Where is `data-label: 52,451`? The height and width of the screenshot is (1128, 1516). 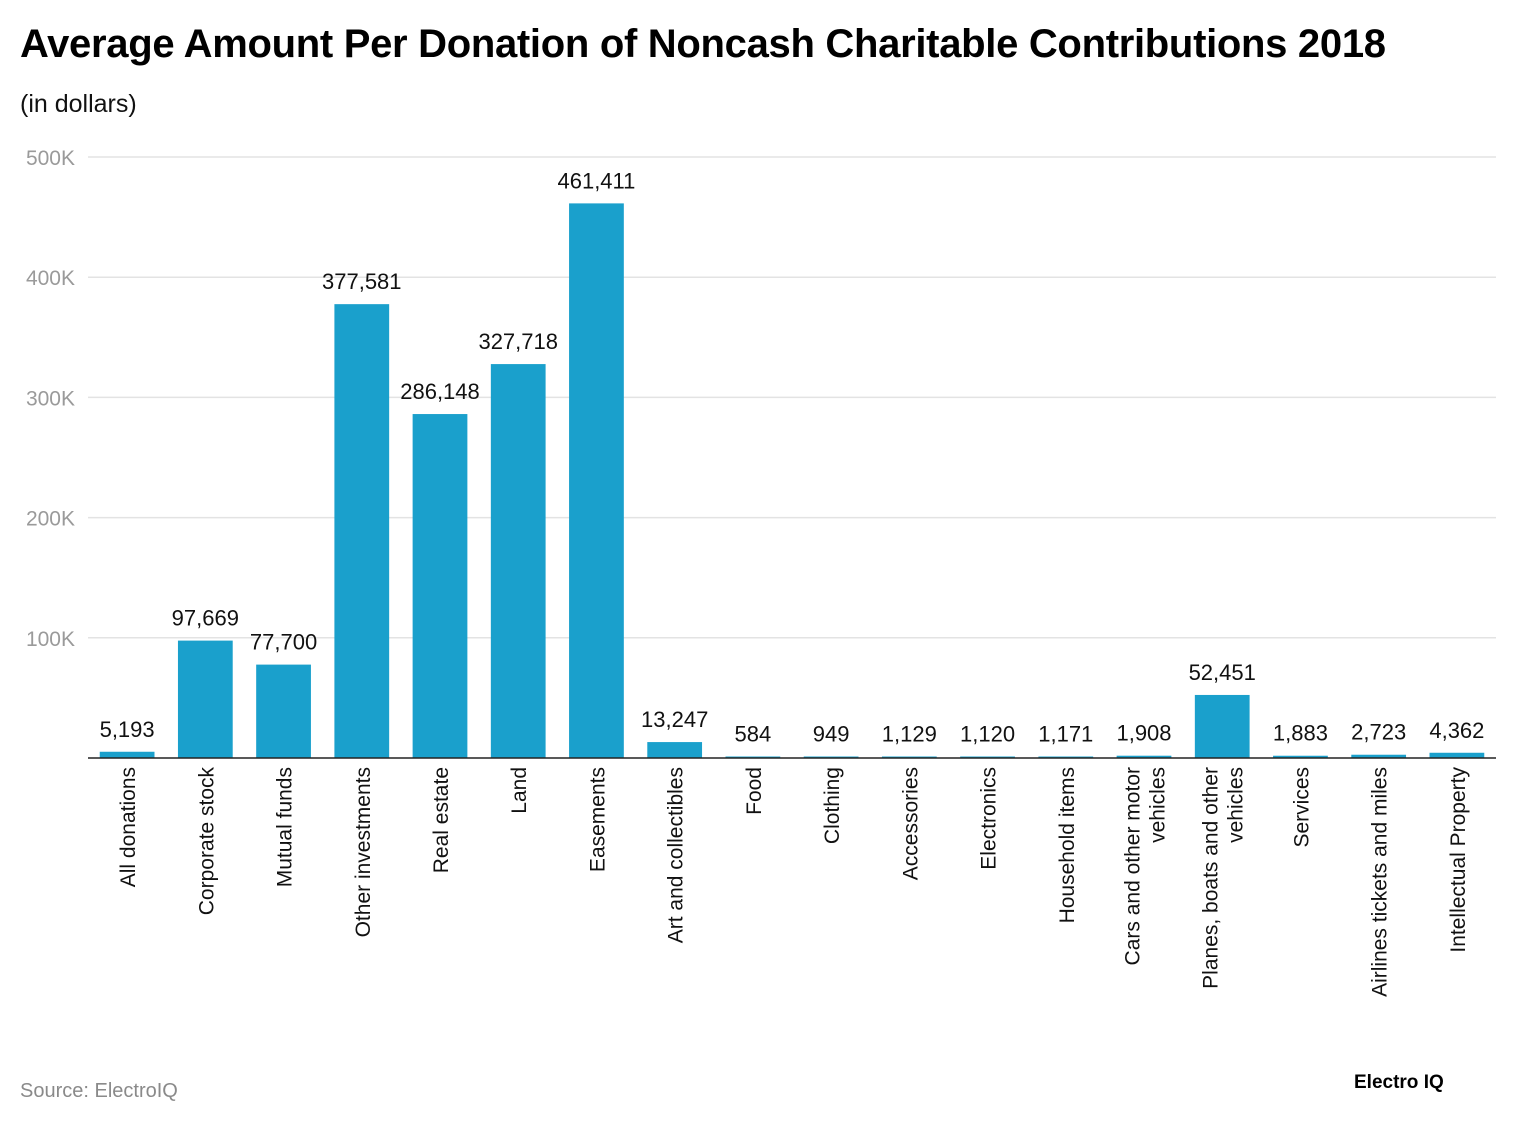
data-label: 52,451 is located at coordinates (1222, 672).